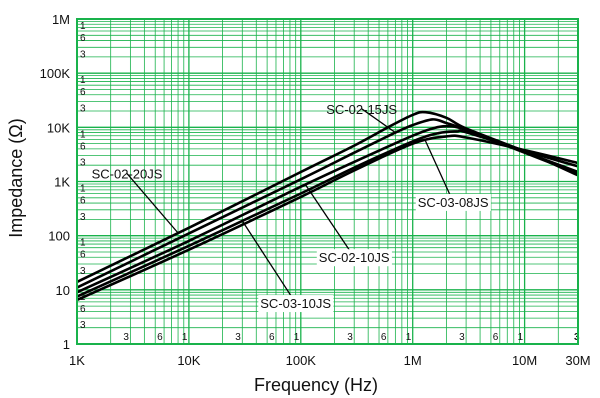 This screenshot has height=398, width=600. Describe the element at coordinates (58, 127) in the screenshot. I see `y-tick-label: 10K` at that location.